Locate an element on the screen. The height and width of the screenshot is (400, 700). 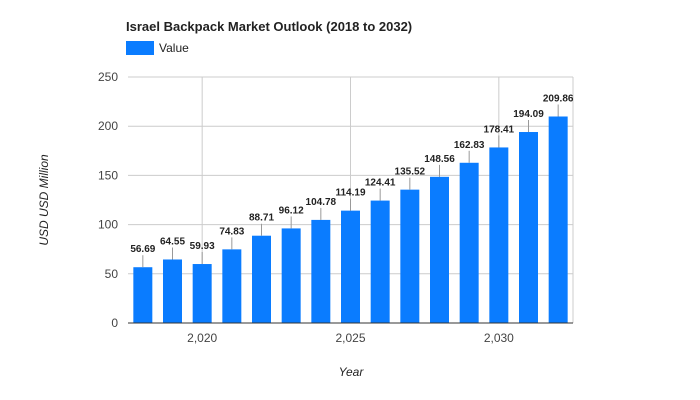
data-label: 124.41 is located at coordinates (380, 183).